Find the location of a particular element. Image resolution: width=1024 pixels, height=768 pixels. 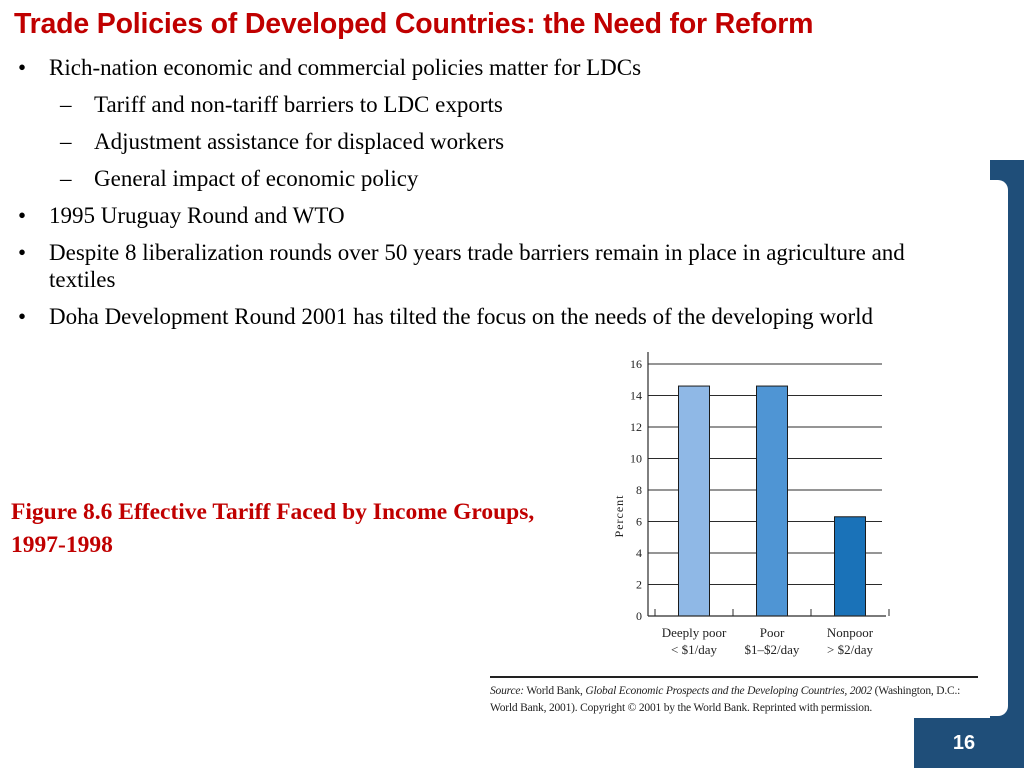

chart-axes is located at coordinates (768, 484).